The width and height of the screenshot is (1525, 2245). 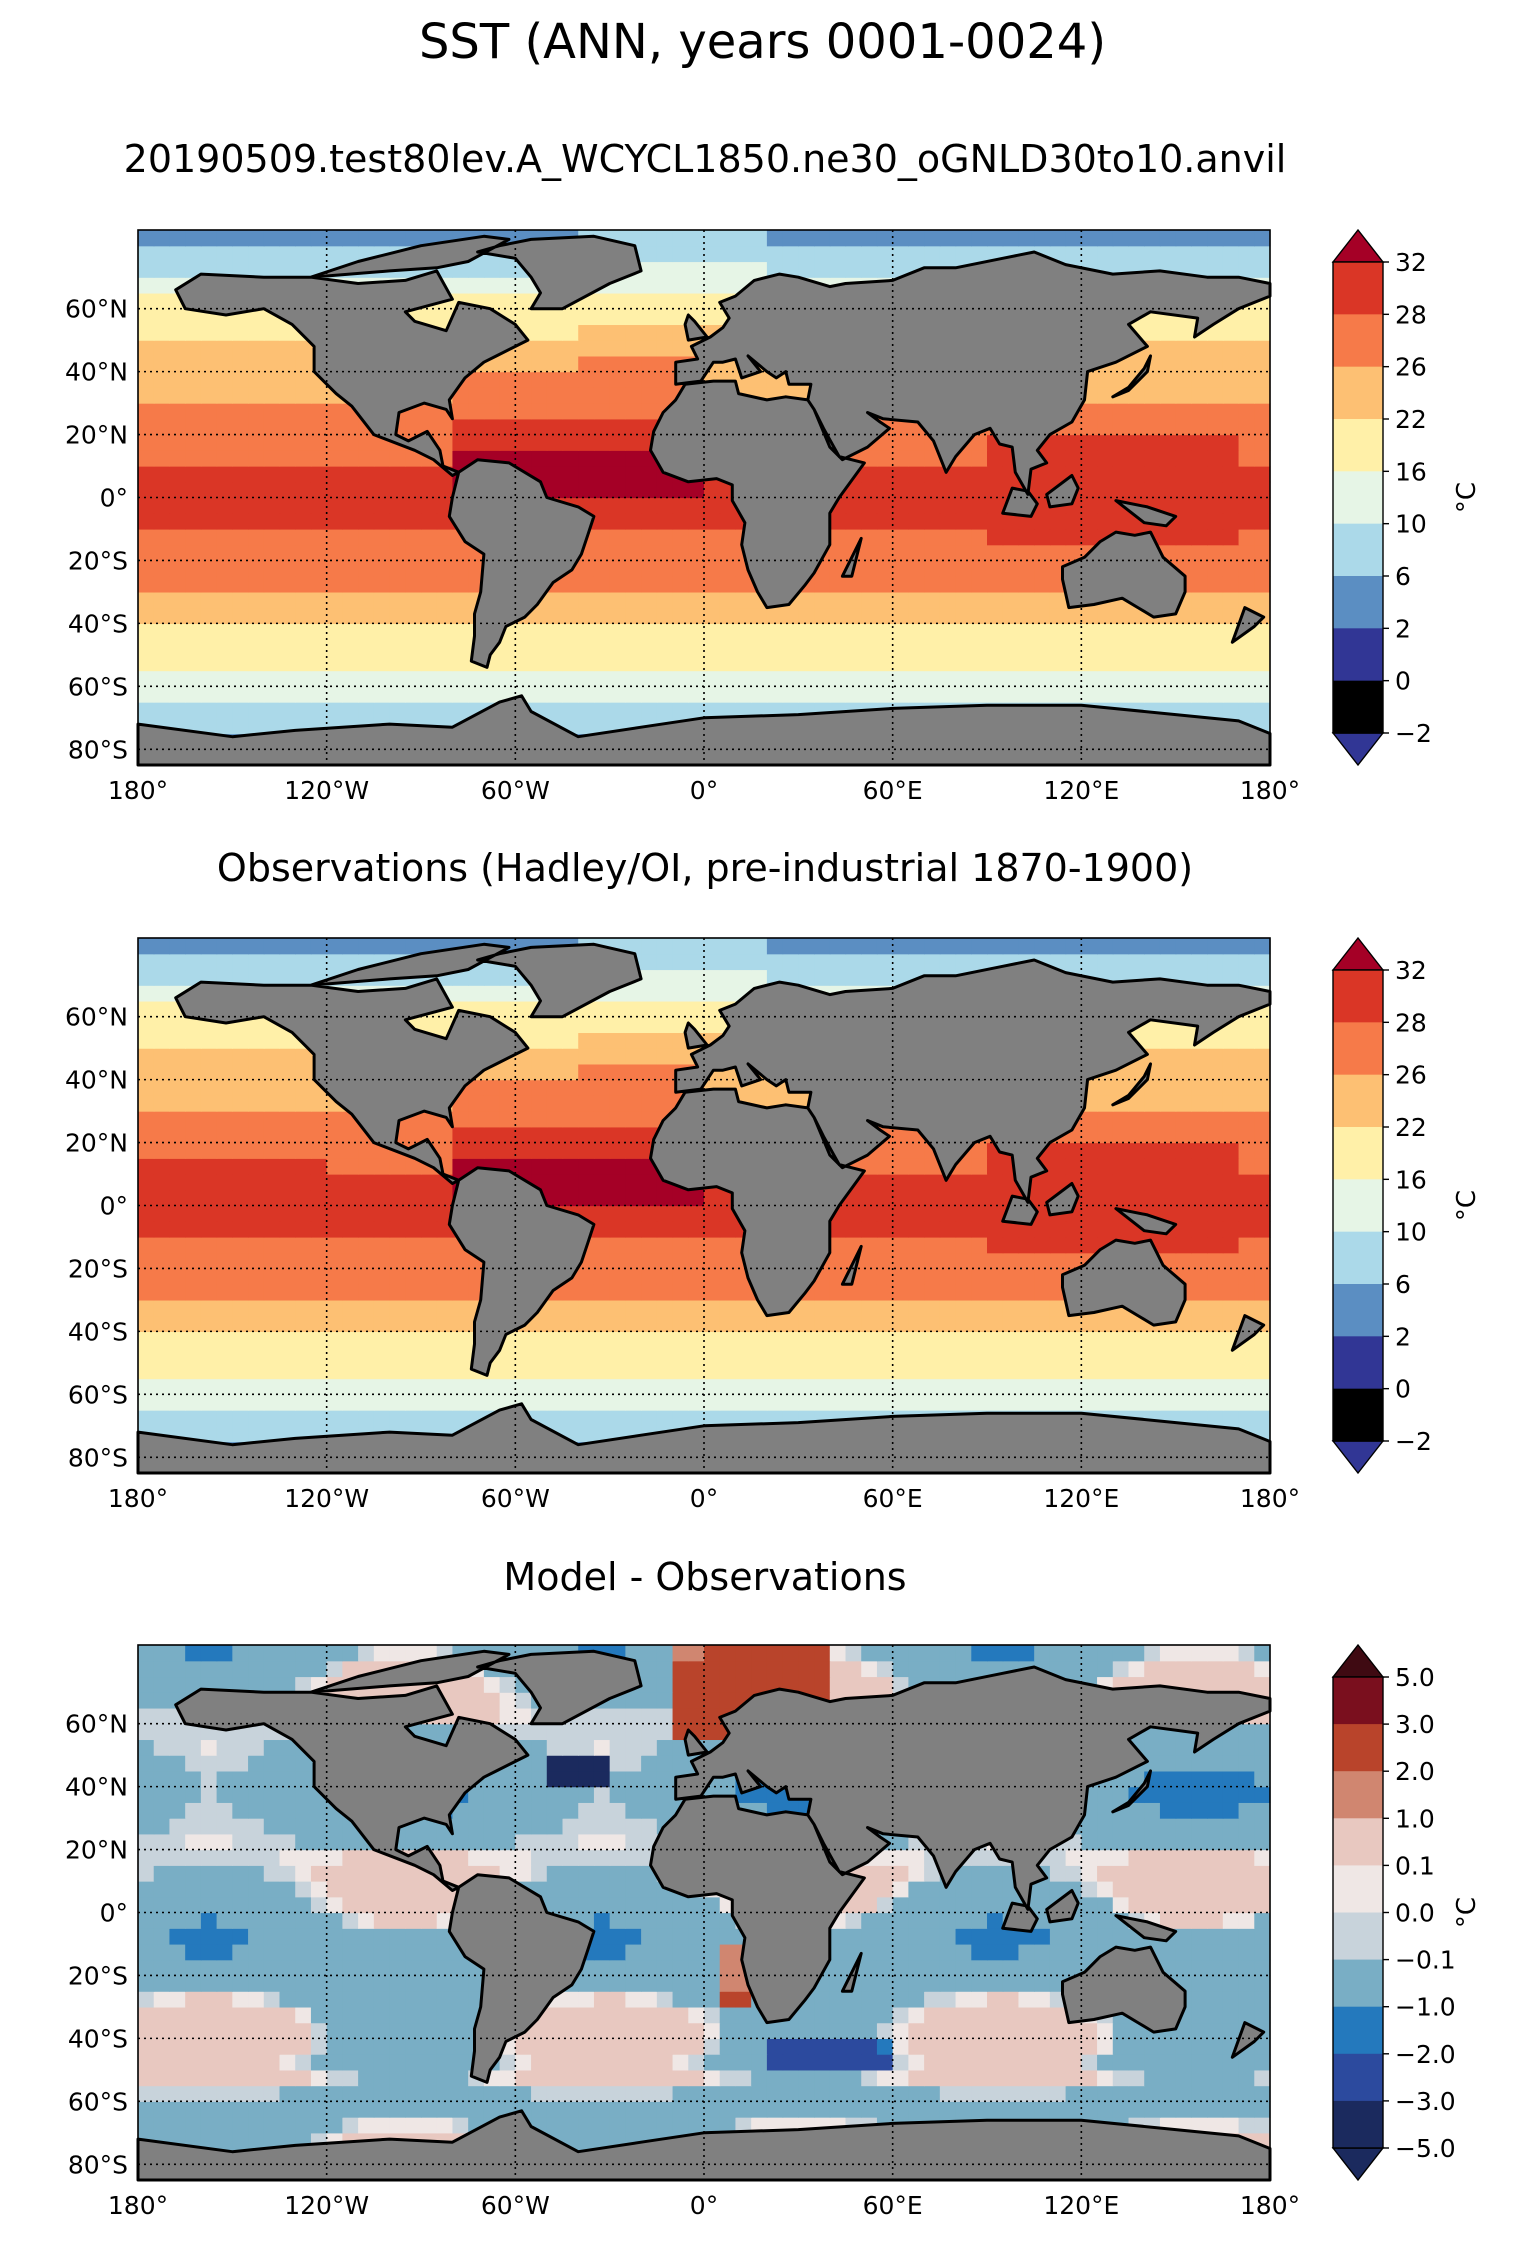 I want to click on colorbar-segment, so click(x=1358, y=393).